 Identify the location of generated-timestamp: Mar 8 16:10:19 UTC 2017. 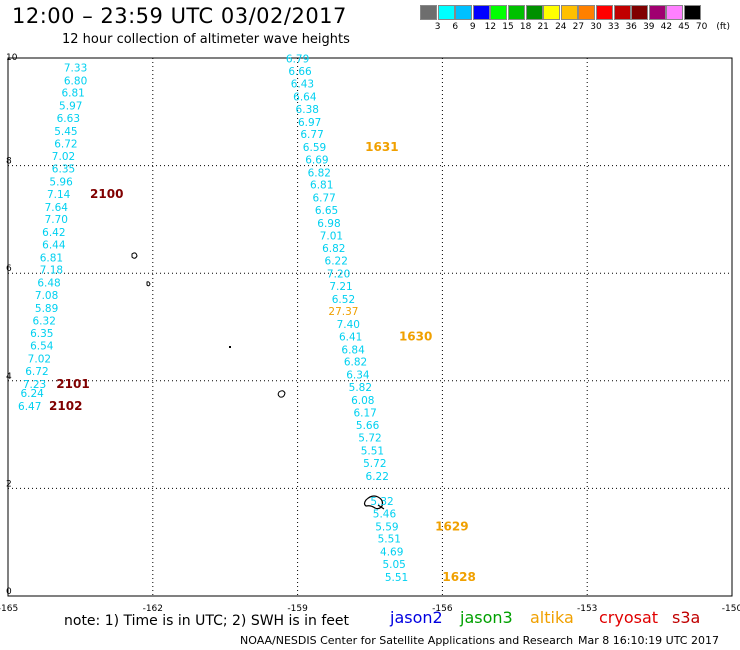
(648, 640).